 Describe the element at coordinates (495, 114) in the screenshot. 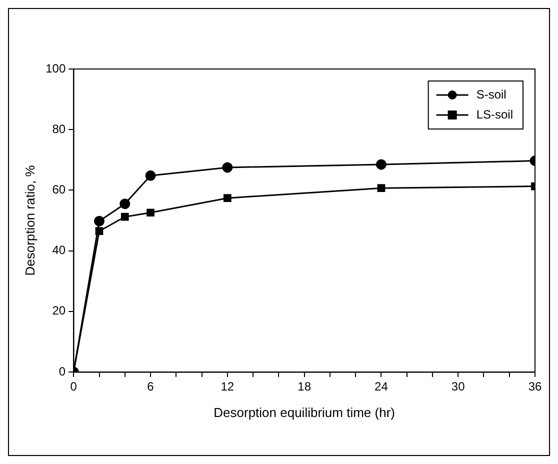

I see `legend-label: LS-soil` at that location.